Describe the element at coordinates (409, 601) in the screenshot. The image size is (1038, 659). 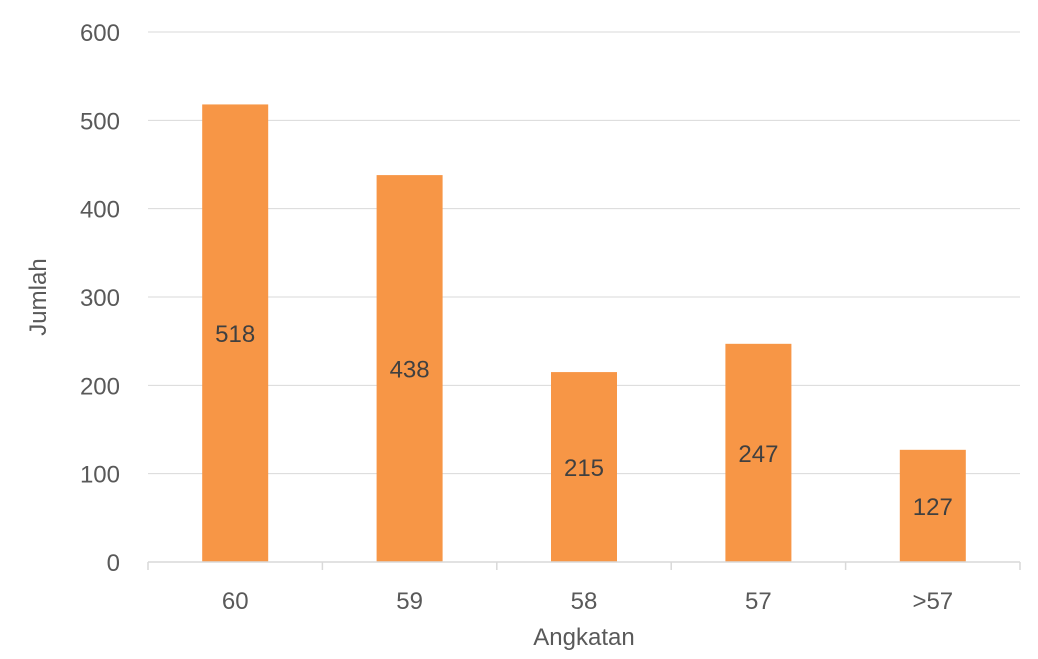
I see `x-tick-label: 59` at that location.